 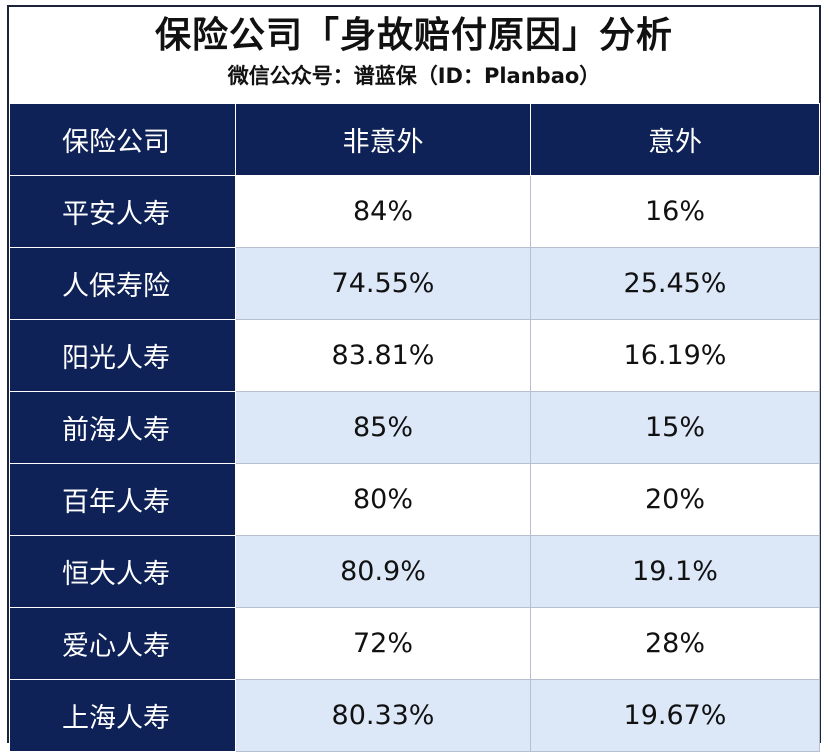 What do you see at coordinates (383, 499) in the screenshot?
I see `non-accident-cell: 80%` at bounding box center [383, 499].